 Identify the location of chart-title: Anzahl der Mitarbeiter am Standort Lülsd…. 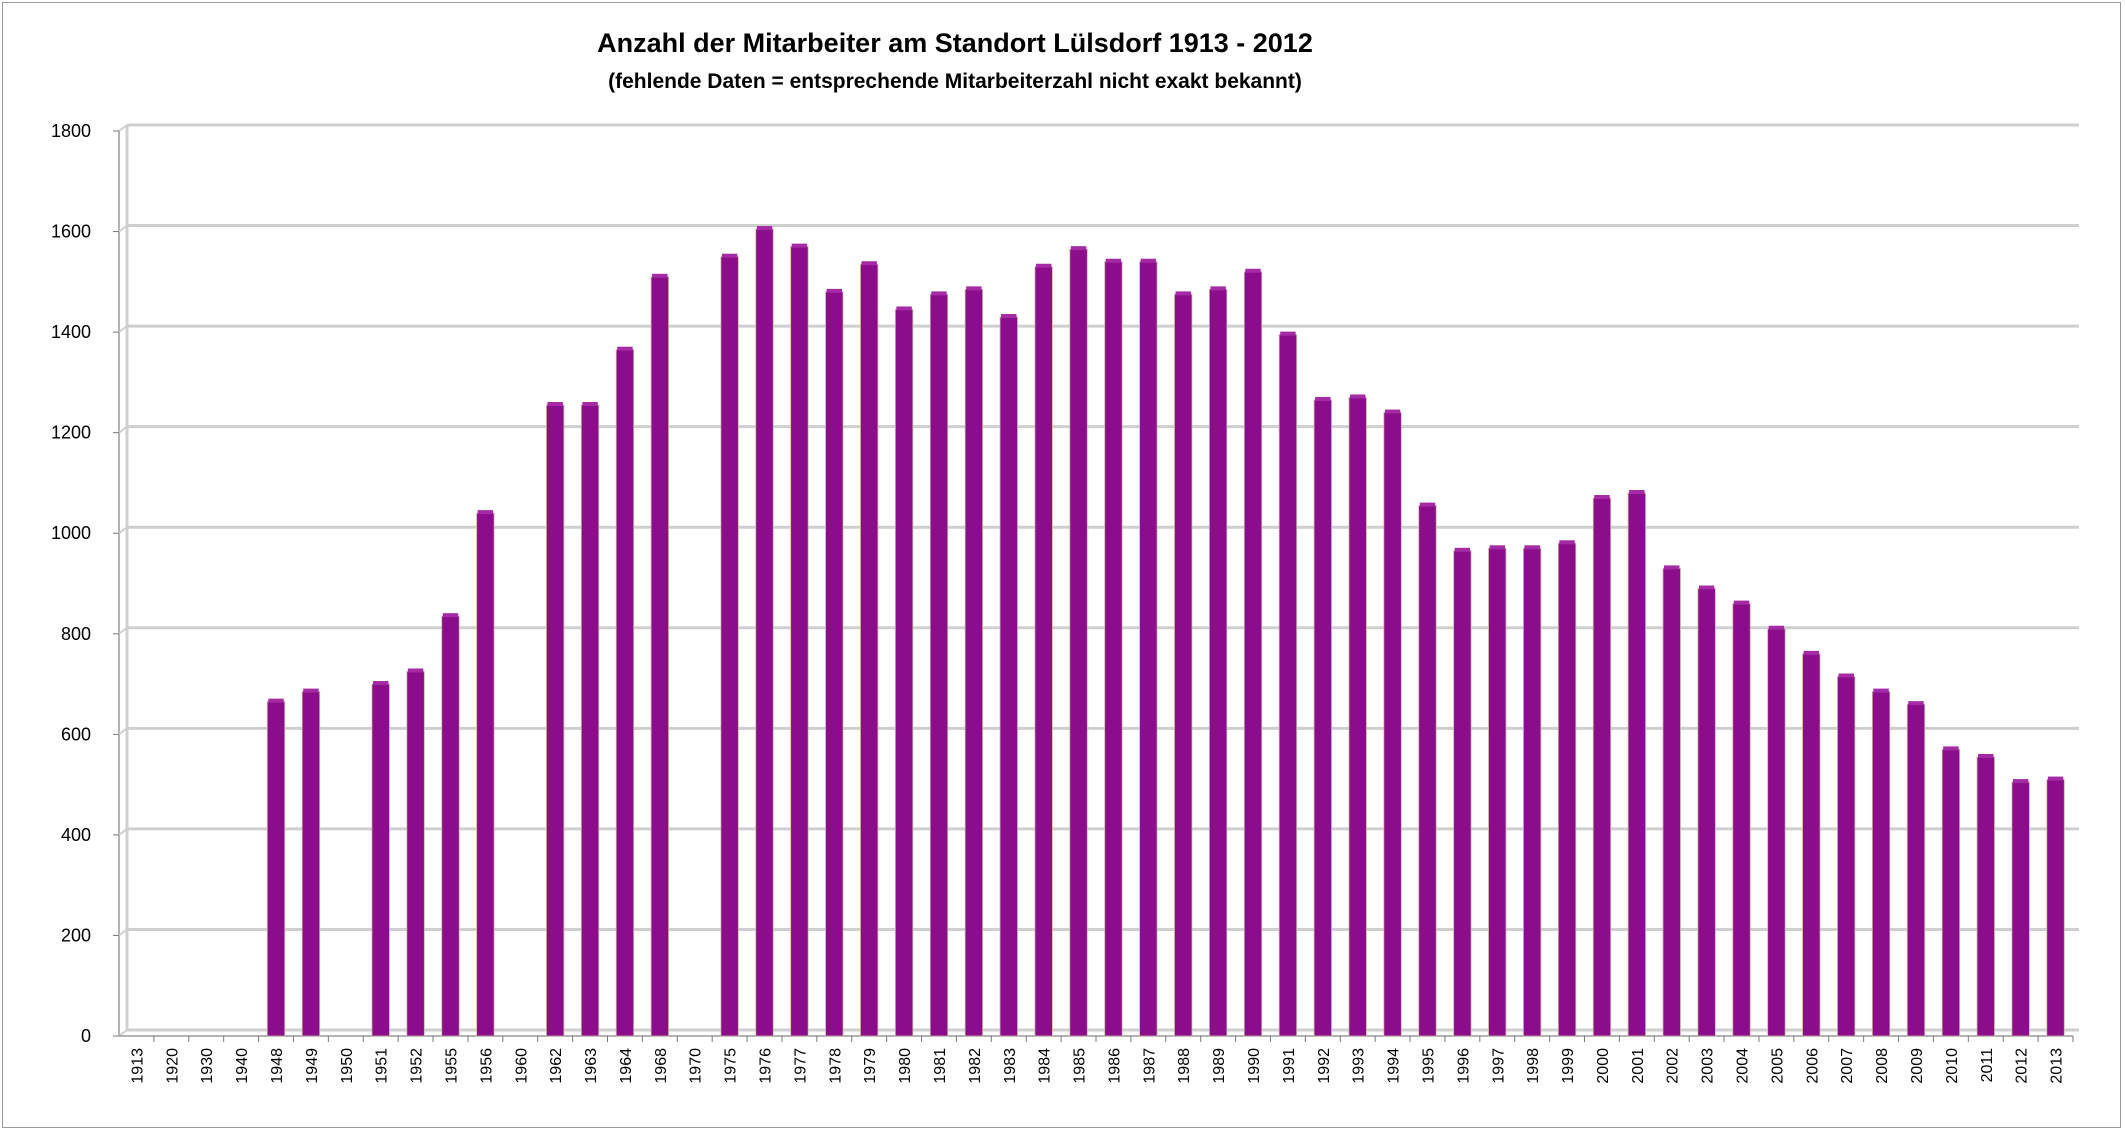
(955, 43).